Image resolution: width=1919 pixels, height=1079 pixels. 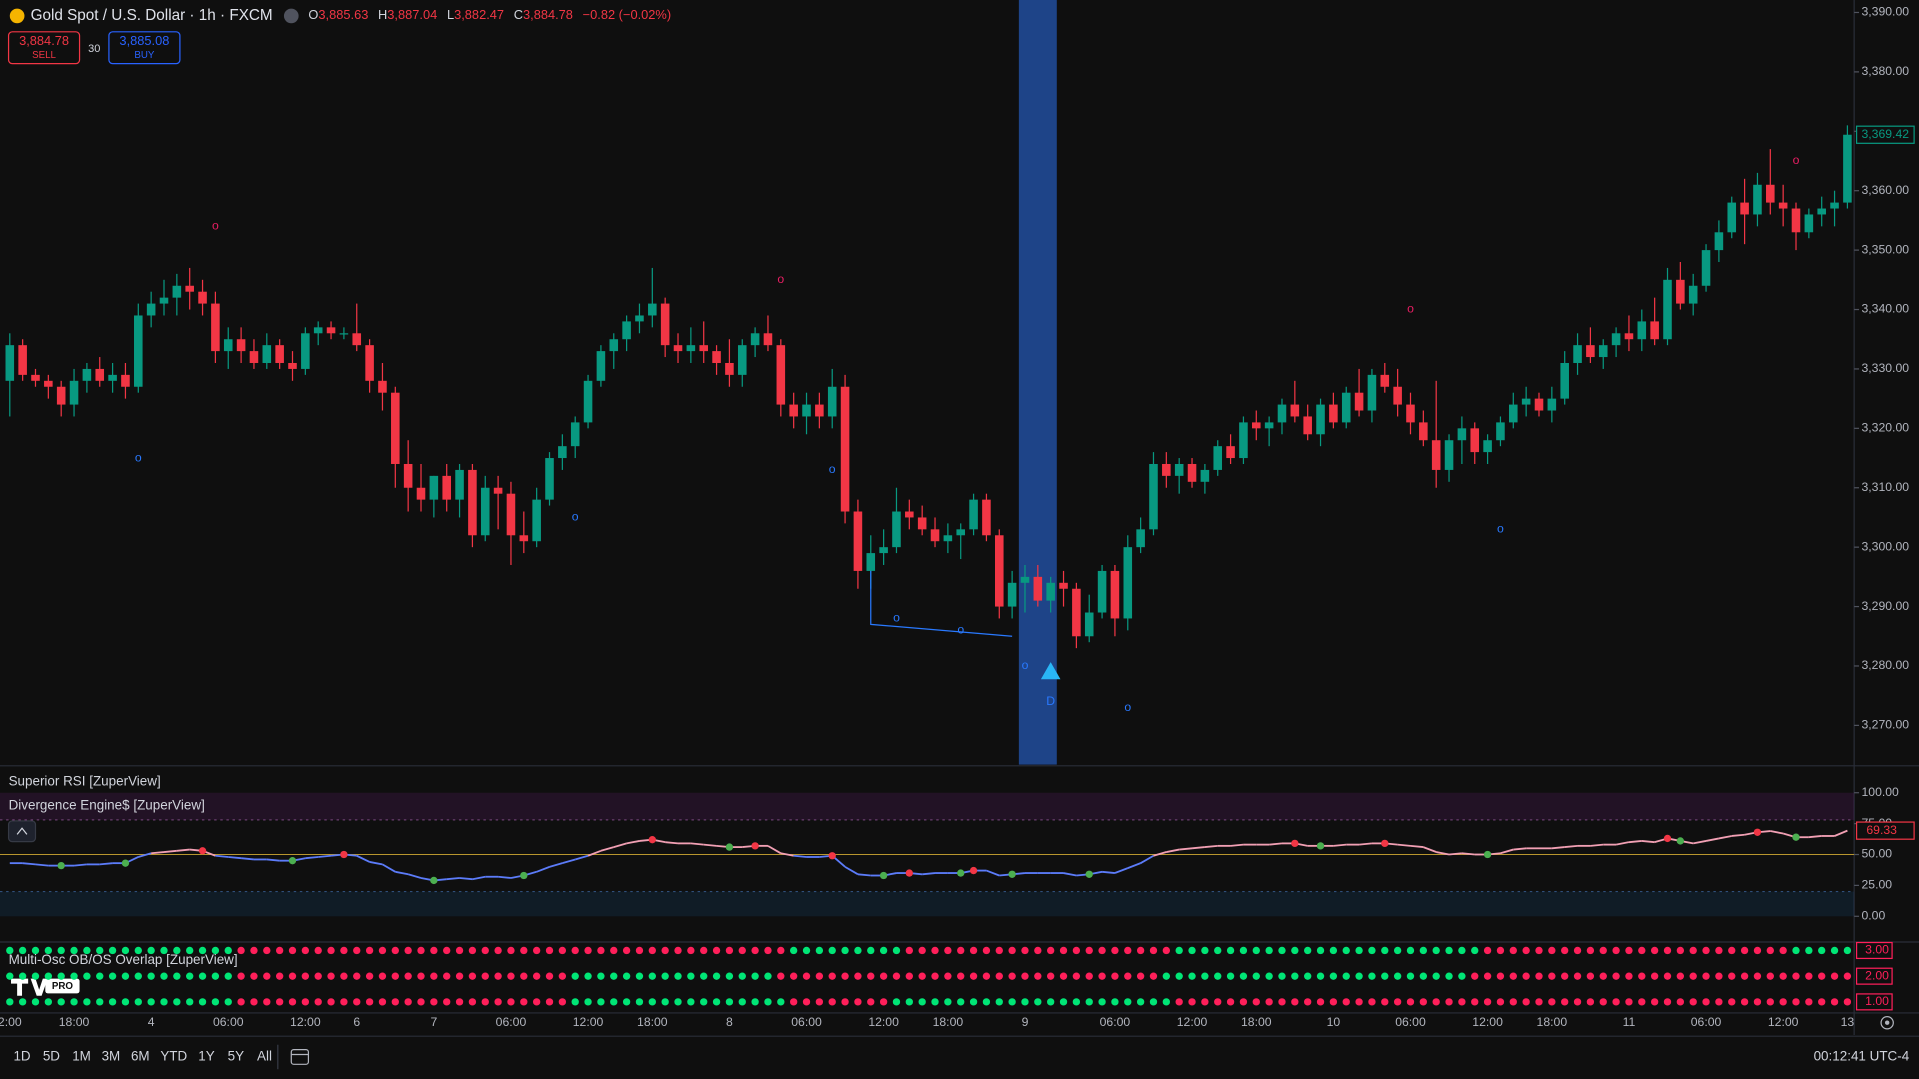 I want to click on range-button: 3M, so click(x=111, y=1056).